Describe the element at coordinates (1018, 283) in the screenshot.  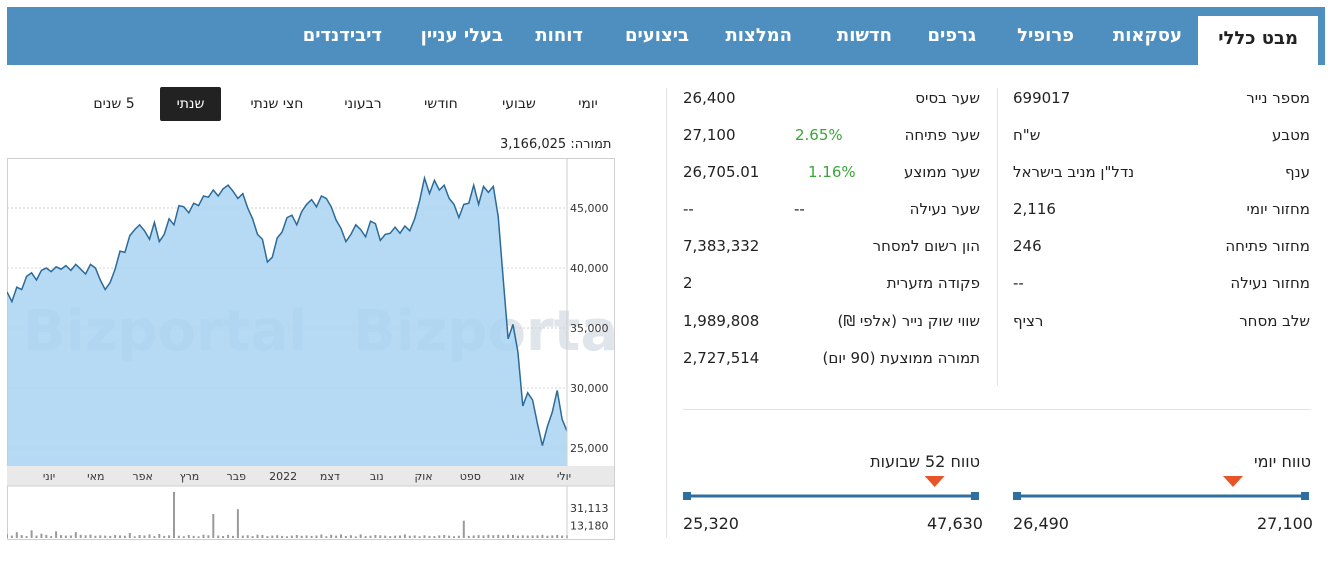
I see `value-closing-volume: --` at that location.